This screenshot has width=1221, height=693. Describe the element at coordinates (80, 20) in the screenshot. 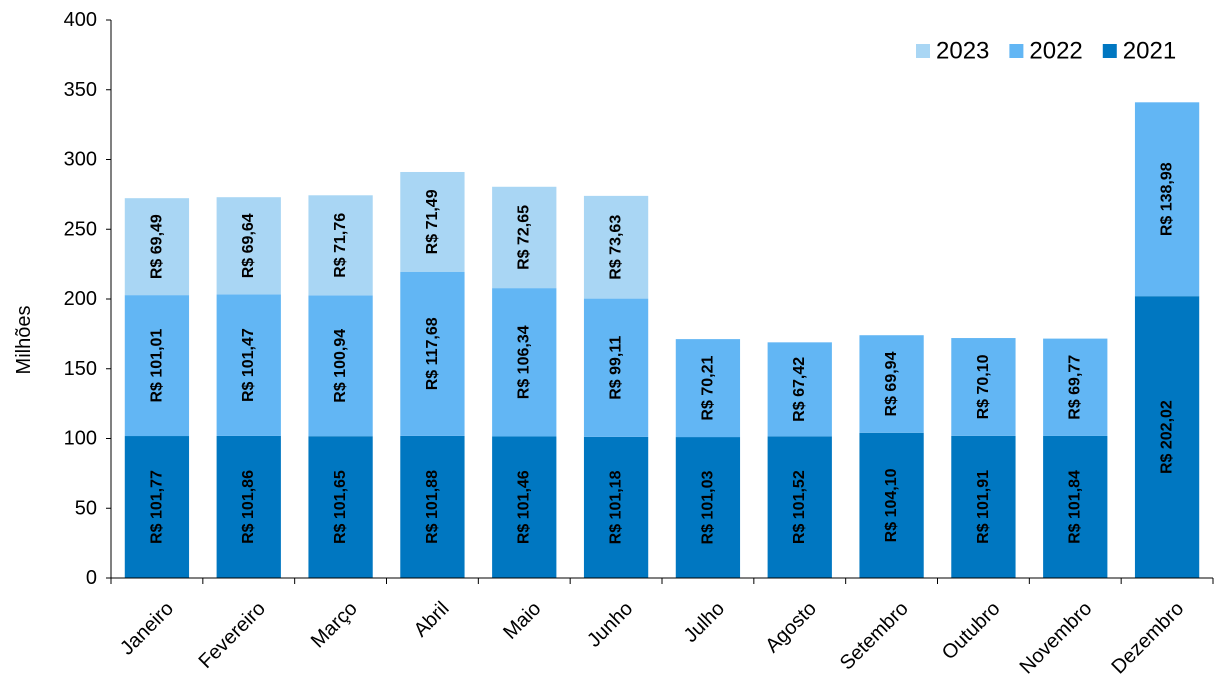

I see `y-tick-label: 400` at that location.